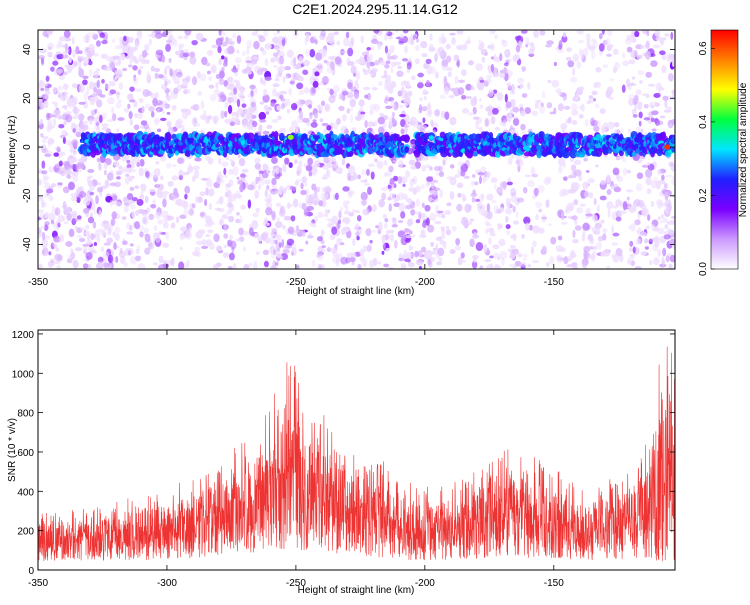 The image size is (750, 605). I want to click on colorbar-gradient, so click(724, 149).